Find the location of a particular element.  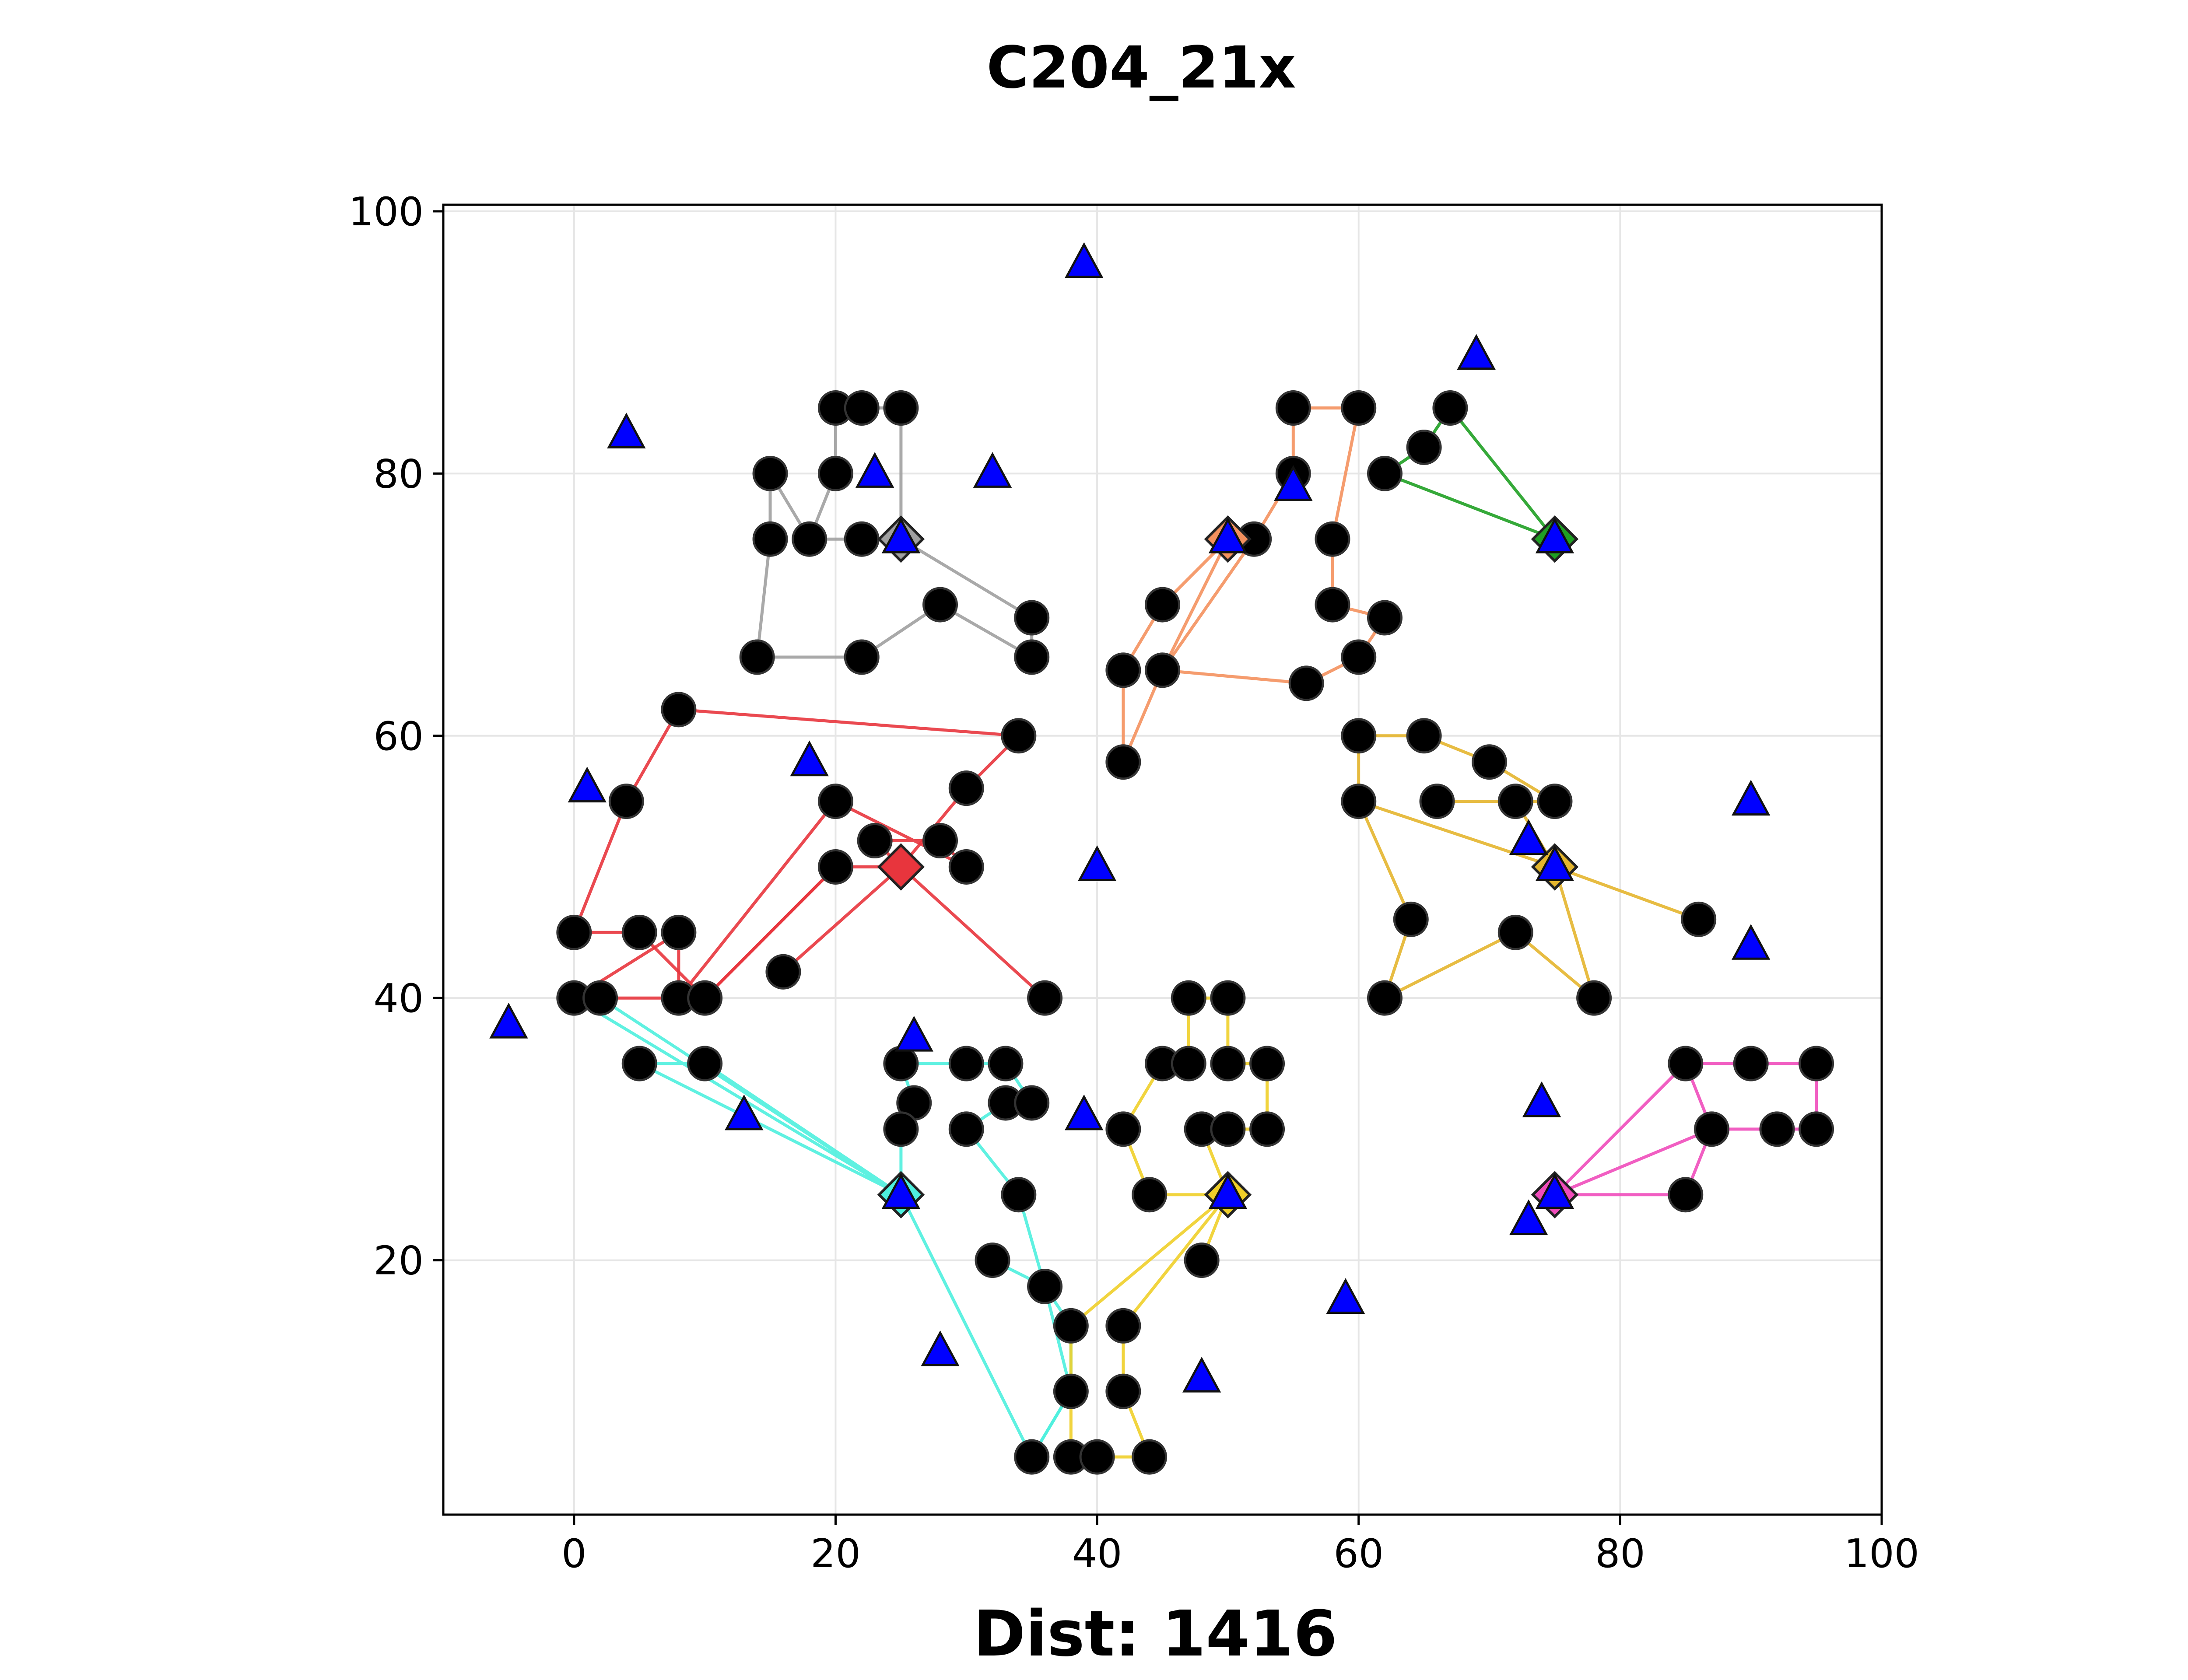

x-axis-label: Dist: 1416 is located at coordinates (1155, 1633).